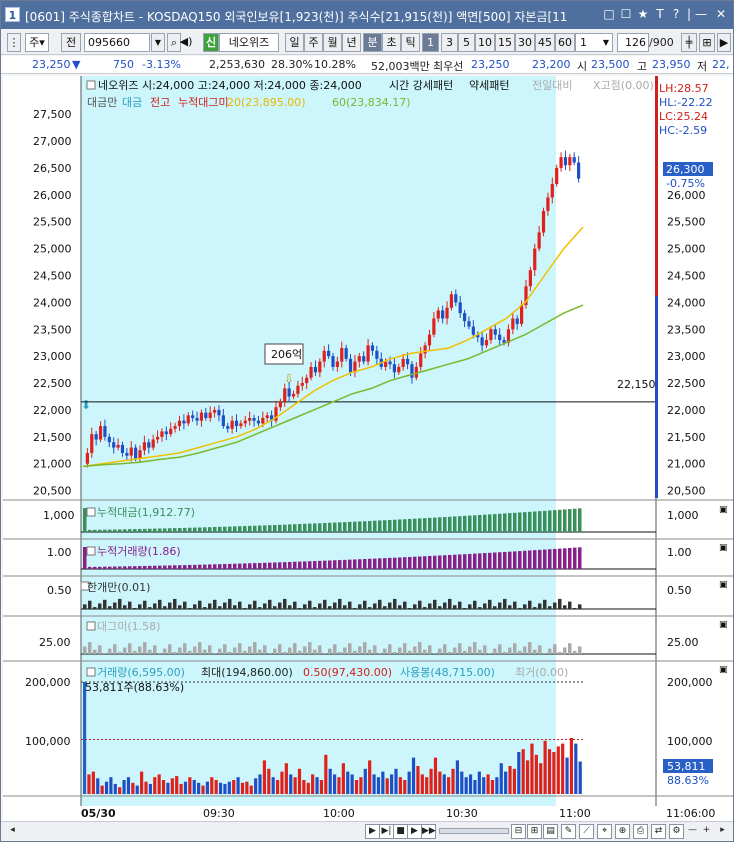  I want to click on interval-10: 10, so click(485, 42).